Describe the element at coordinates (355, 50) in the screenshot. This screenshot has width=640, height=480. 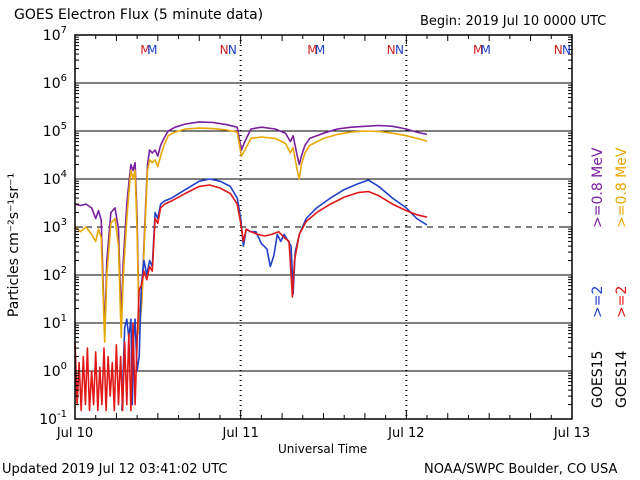
I see `mn-markers: MM N N MM N N MM N N` at that location.